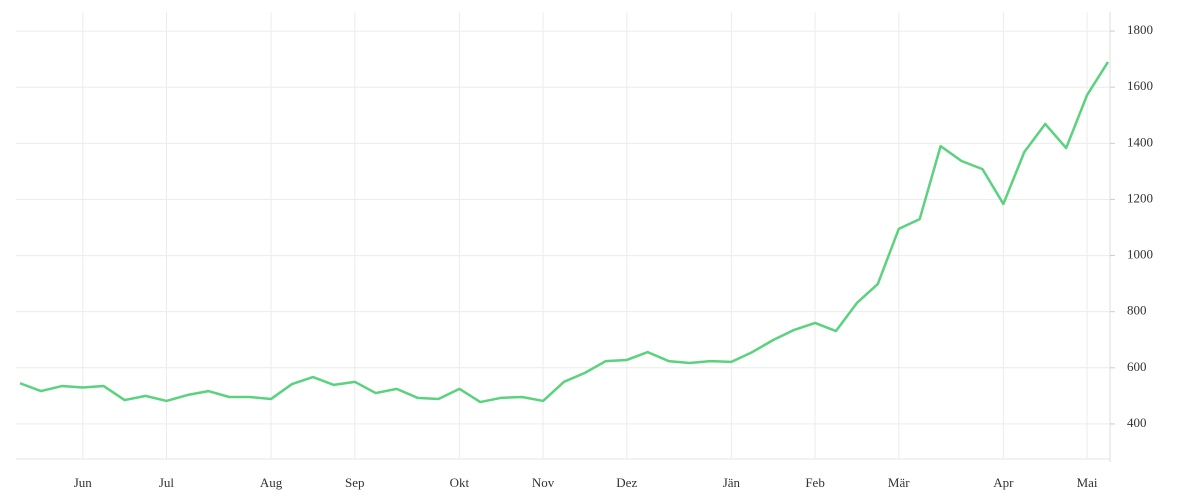 Image resolution: width=1200 pixels, height=500 pixels. Describe the element at coordinates (543, 482) in the screenshot. I see `x-tick-label: Nov` at that location.